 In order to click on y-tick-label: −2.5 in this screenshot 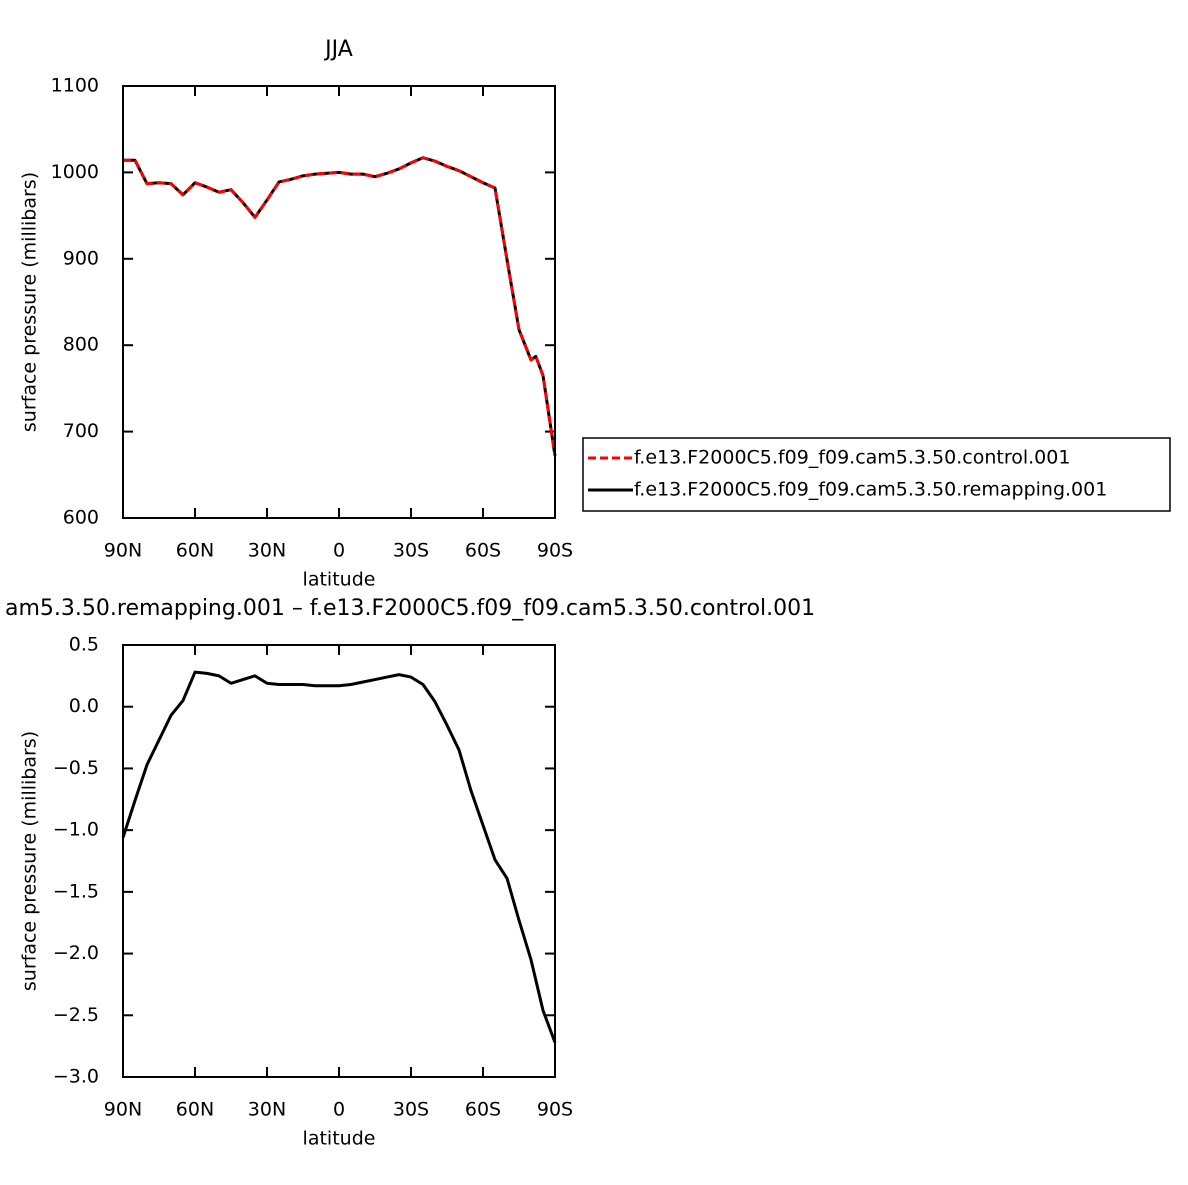, I will do `click(76, 1015)`.